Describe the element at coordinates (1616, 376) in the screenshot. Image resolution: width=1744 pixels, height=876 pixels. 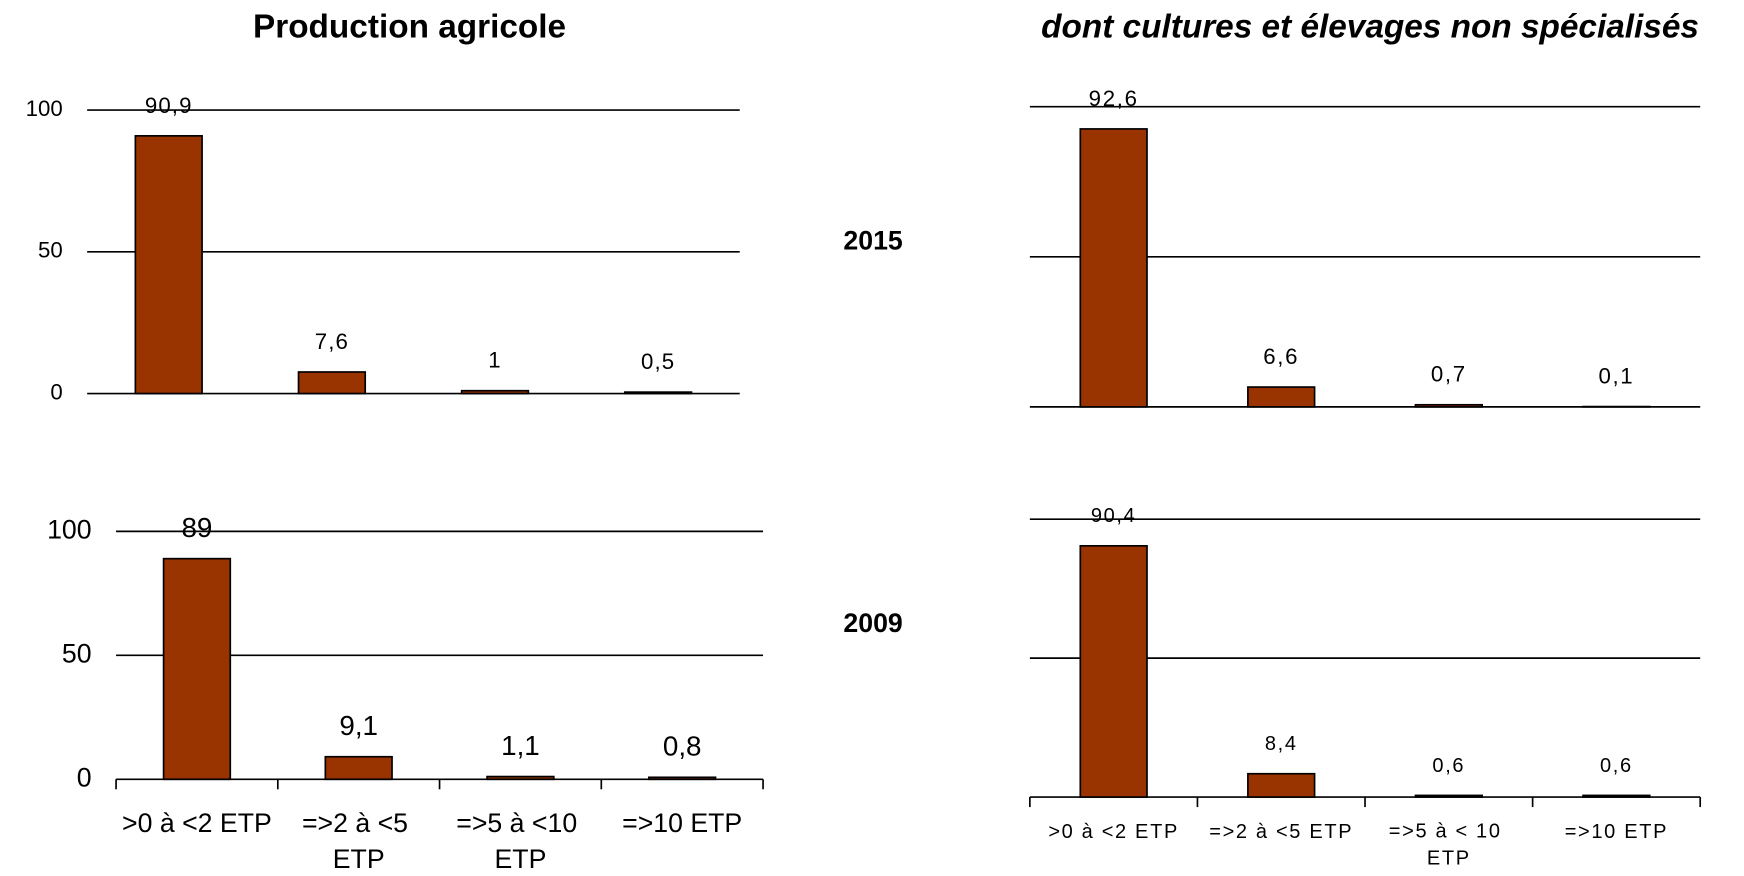
I see `value-label: 0,1` at that location.